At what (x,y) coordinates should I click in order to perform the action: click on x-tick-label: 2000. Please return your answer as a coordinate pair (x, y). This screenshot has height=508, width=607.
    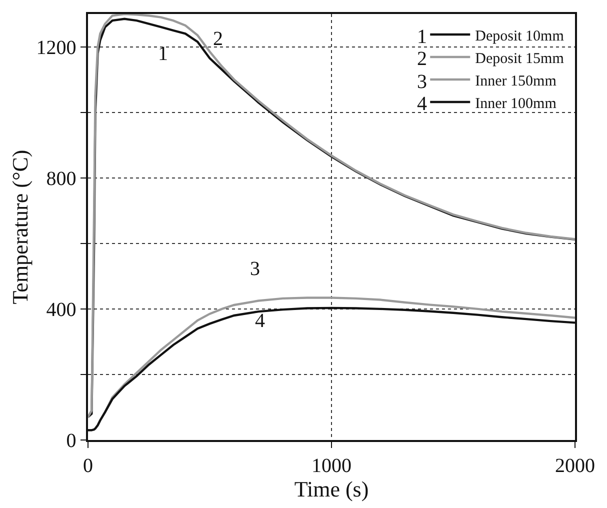
    Looking at the image, I should click on (575, 465).